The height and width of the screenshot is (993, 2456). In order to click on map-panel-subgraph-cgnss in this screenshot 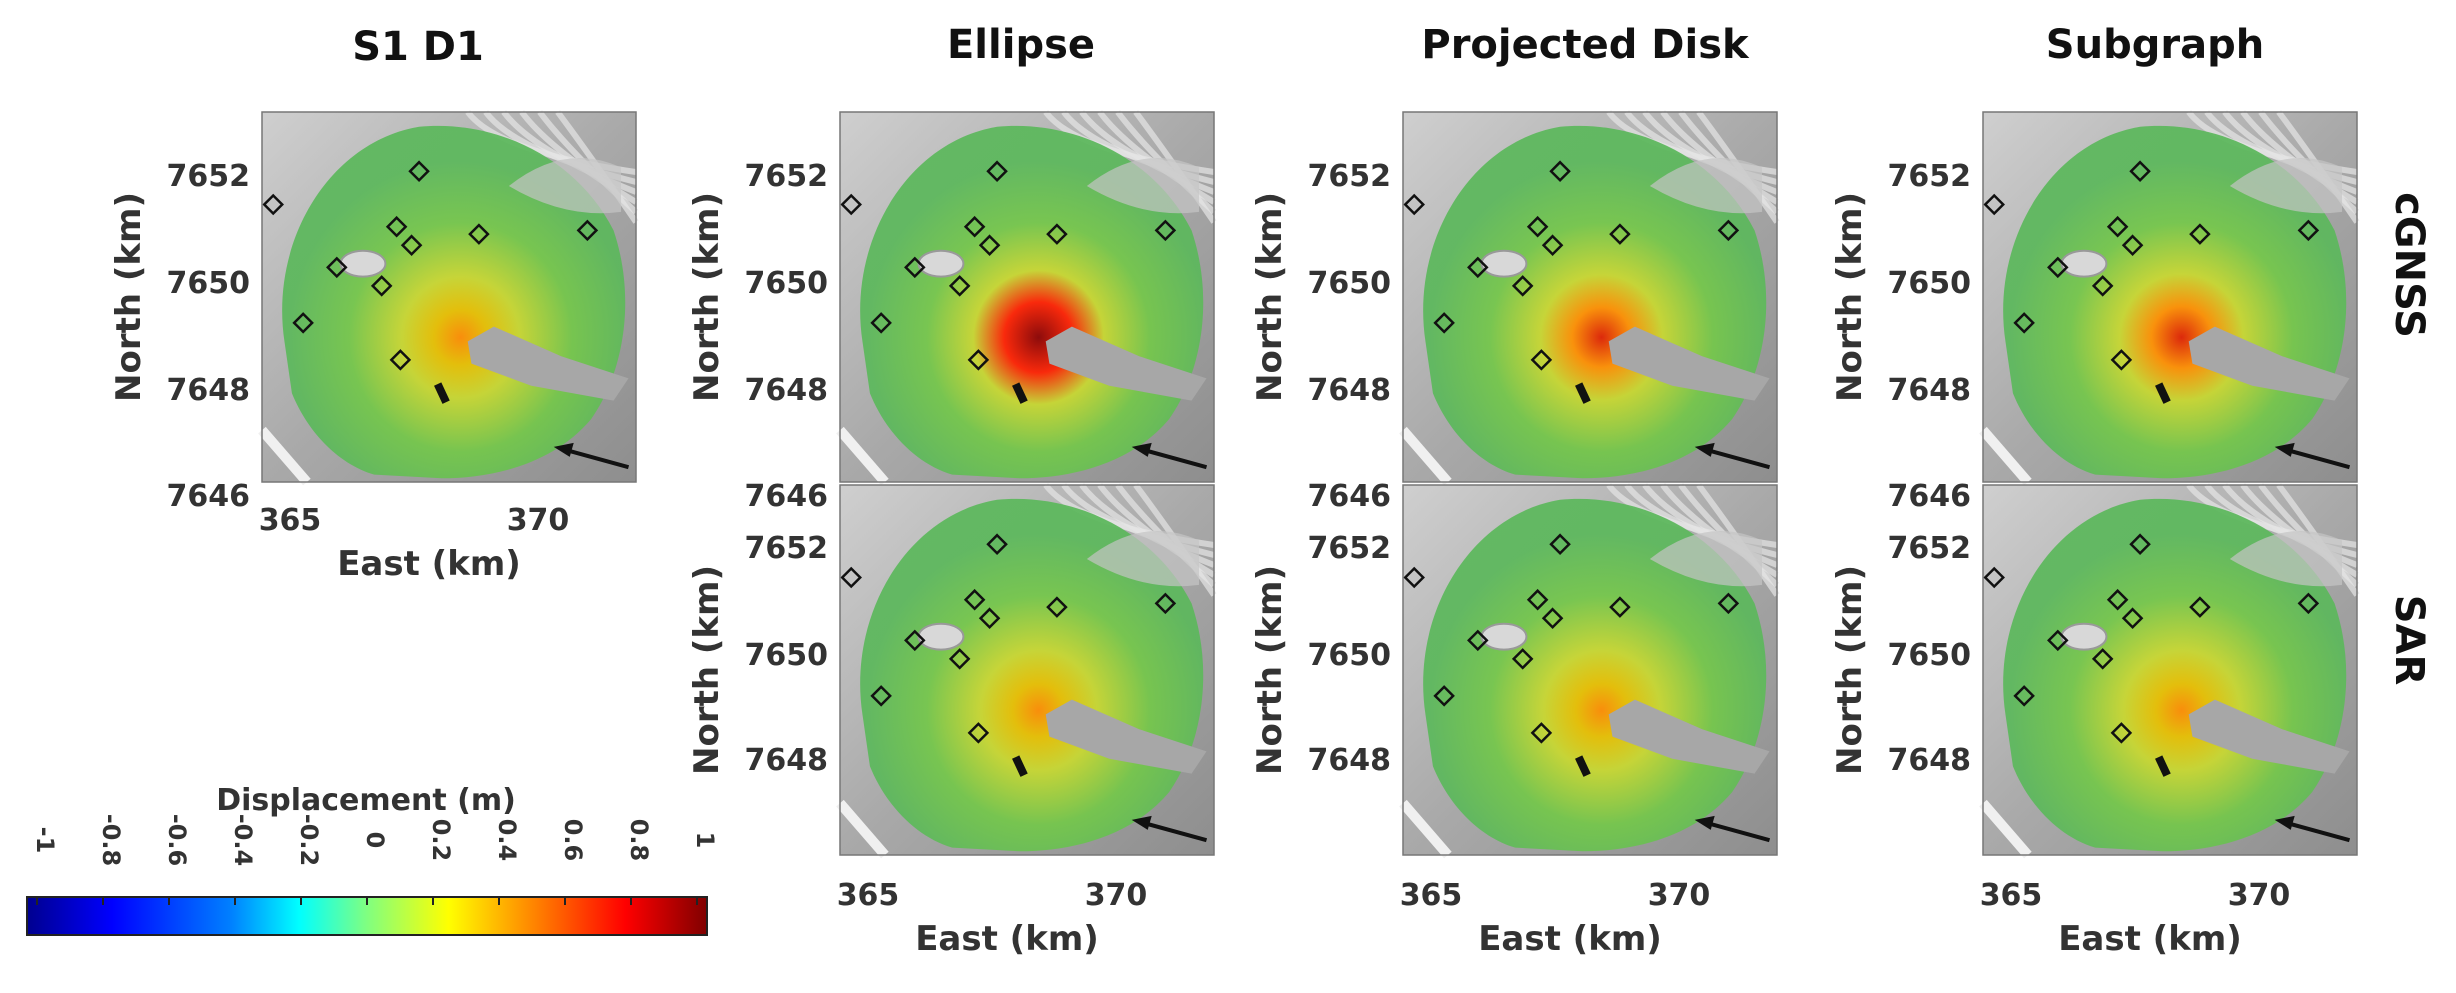, I will do `click(2169, 298)`.